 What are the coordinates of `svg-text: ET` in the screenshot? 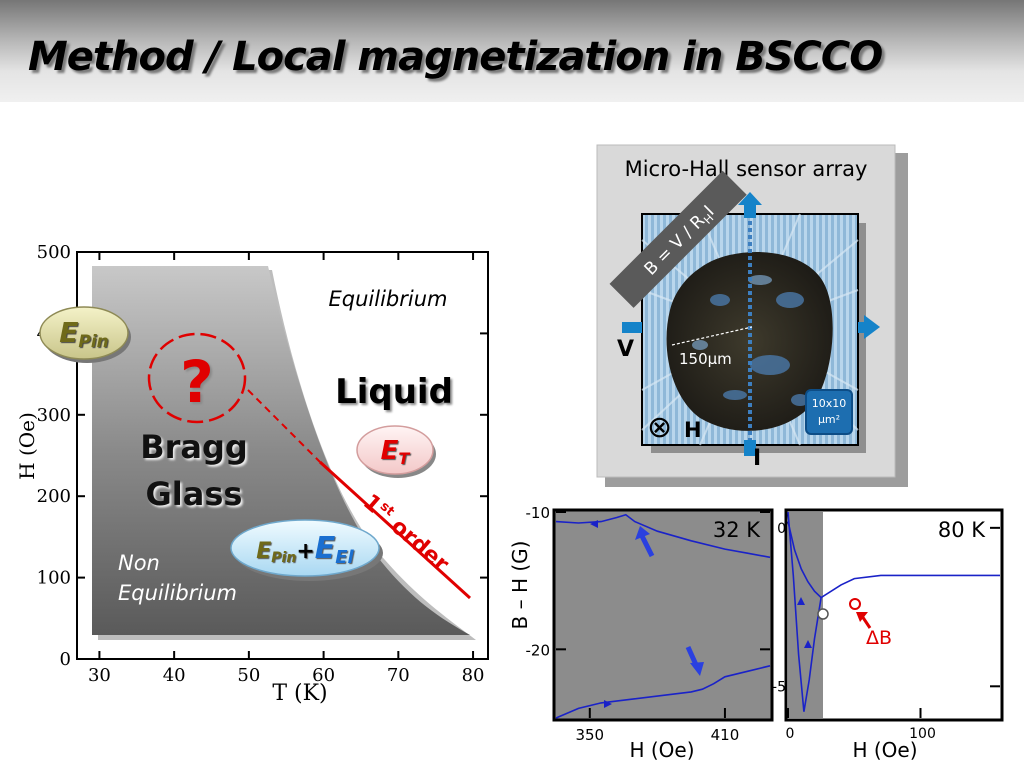 It's located at (396, 452).